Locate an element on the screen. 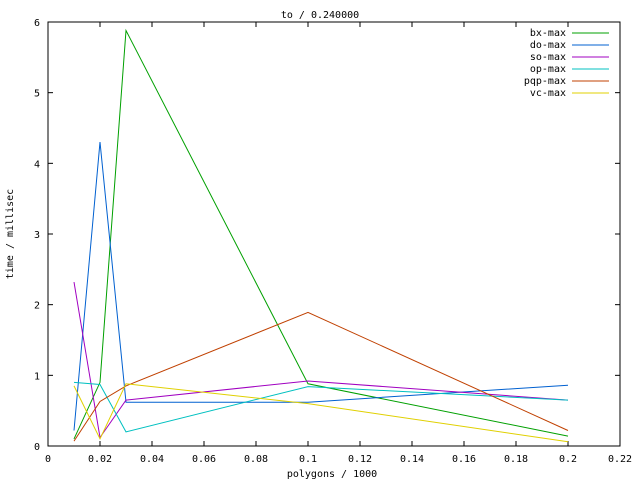 The image size is (640, 480). legend-label-do-max: do-max is located at coordinates (548, 45).